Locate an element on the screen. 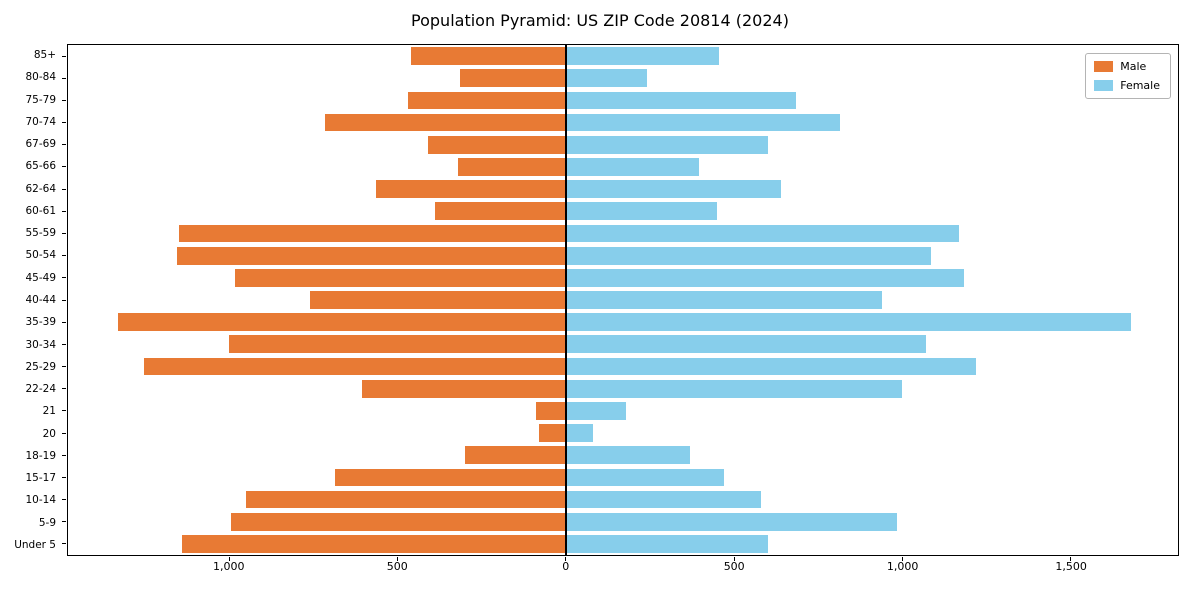 This screenshot has height=600, width=1200. y-tick-label: 67-69 is located at coordinates (40, 144).